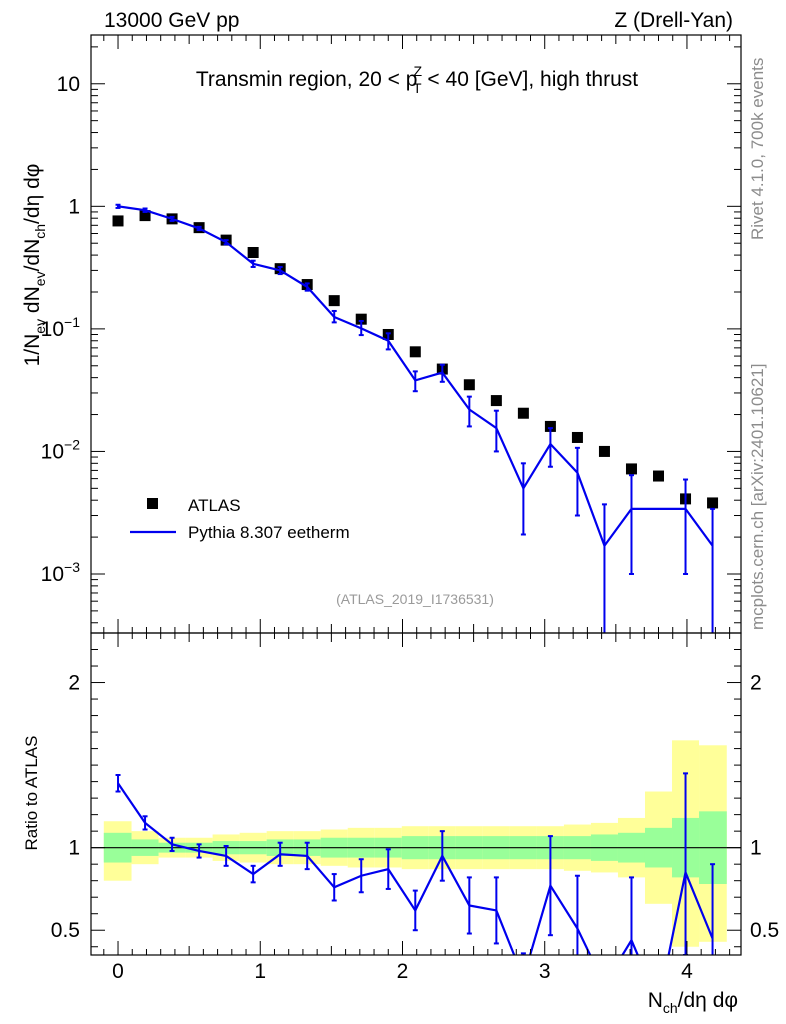 The height and width of the screenshot is (1024, 786). I want to click on ratio-y-tick-label-right: 1, so click(756, 848).